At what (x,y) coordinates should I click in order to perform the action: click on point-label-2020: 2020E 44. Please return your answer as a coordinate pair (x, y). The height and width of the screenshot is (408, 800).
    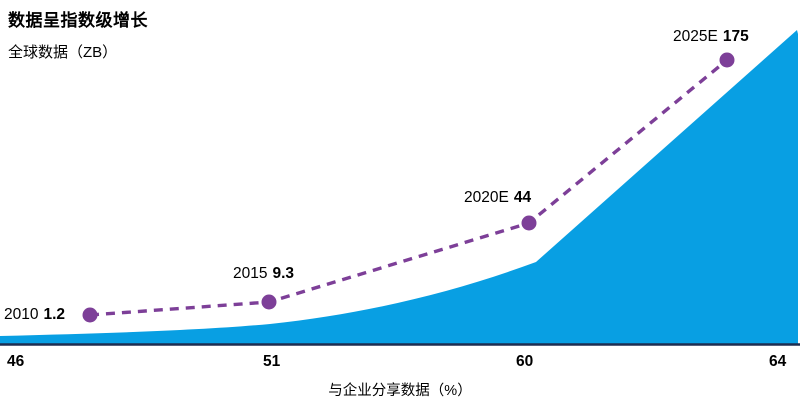
    Looking at the image, I should click on (497, 198).